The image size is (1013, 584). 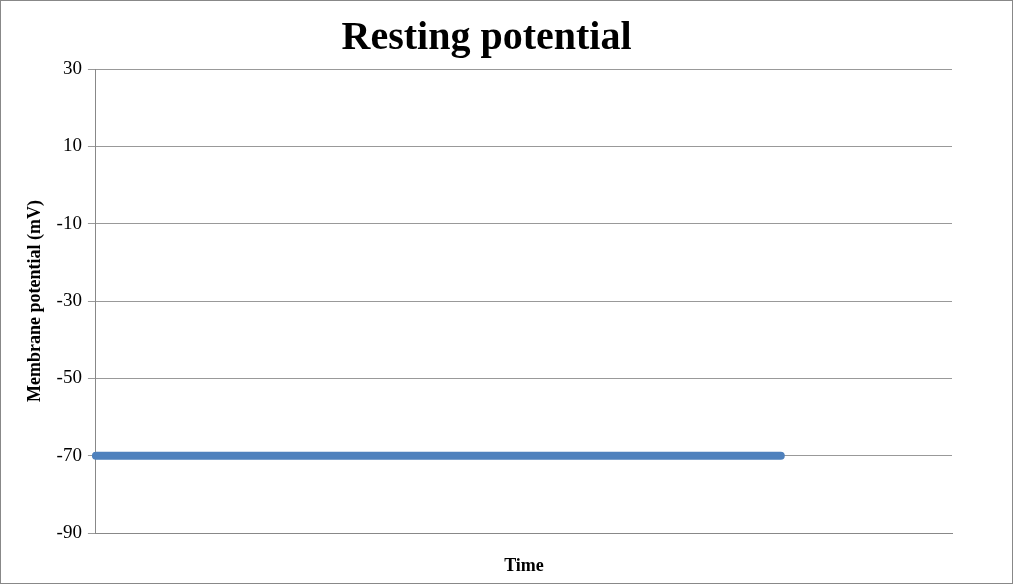 What do you see at coordinates (69, 299) in the screenshot?
I see `y-tick-label: -30` at bounding box center [69, 299].